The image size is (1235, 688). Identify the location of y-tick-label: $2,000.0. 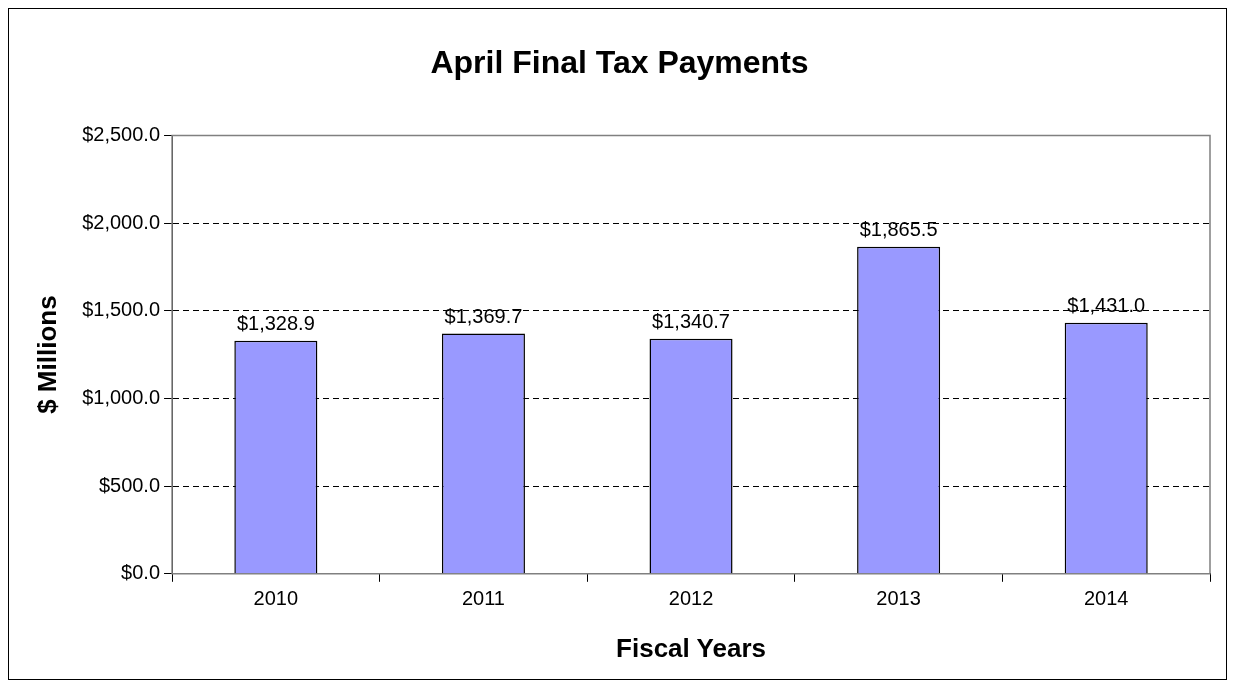
(121, 221).